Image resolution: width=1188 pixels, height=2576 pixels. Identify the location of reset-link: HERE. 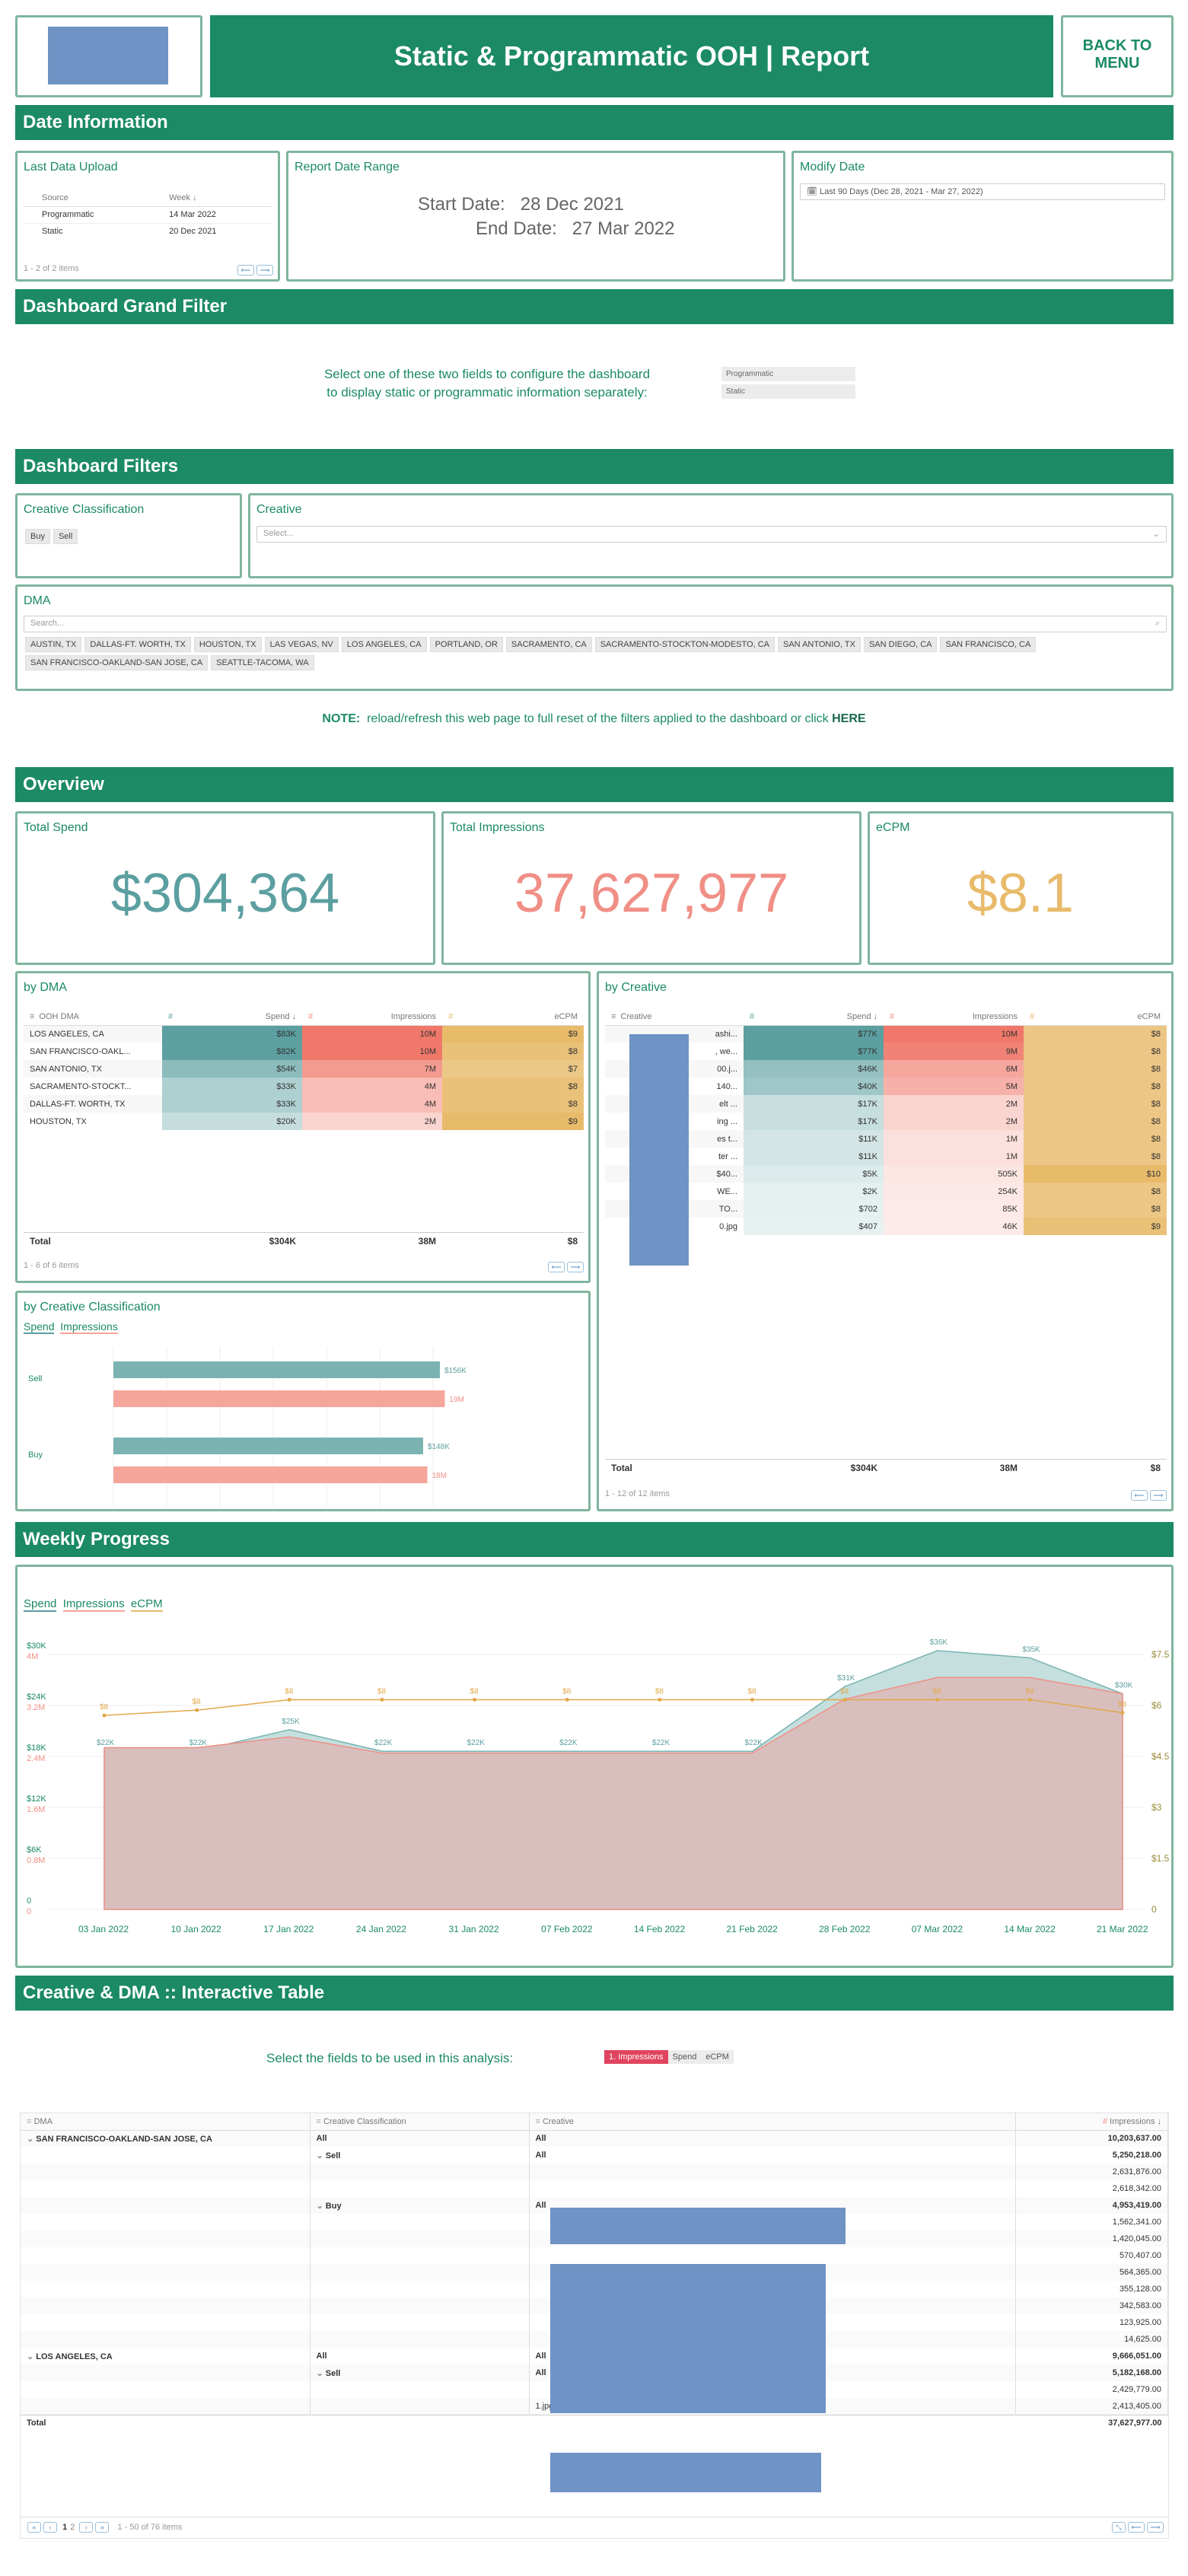
(849, 718).